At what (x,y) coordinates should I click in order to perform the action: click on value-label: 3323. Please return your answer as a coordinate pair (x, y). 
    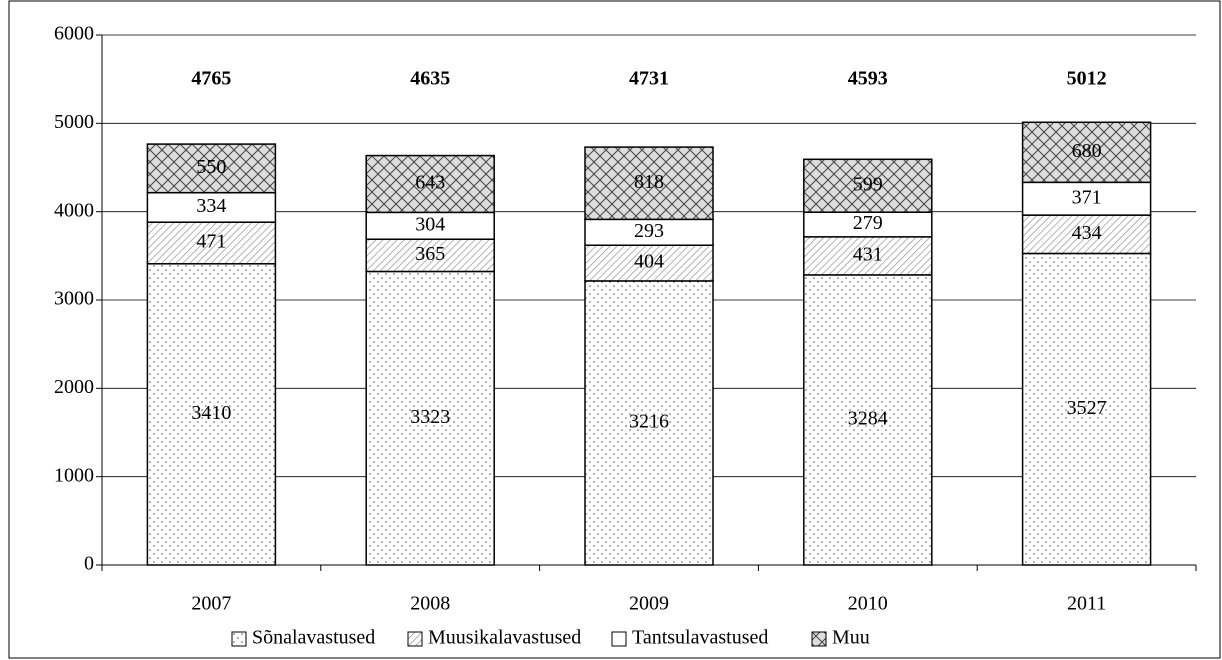
    Looking at the image, I should click on (430, 417).